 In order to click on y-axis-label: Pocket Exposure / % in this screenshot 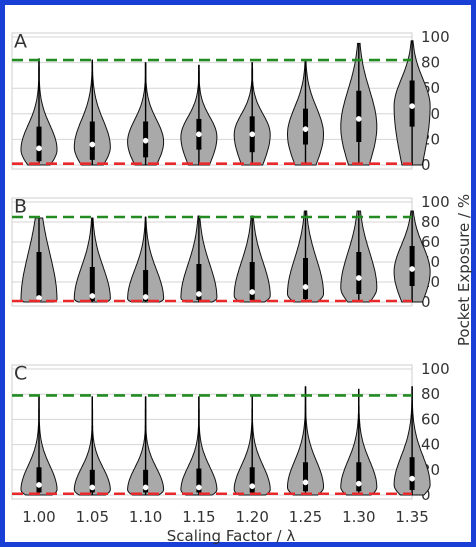, I will do `click(464, 270)`.